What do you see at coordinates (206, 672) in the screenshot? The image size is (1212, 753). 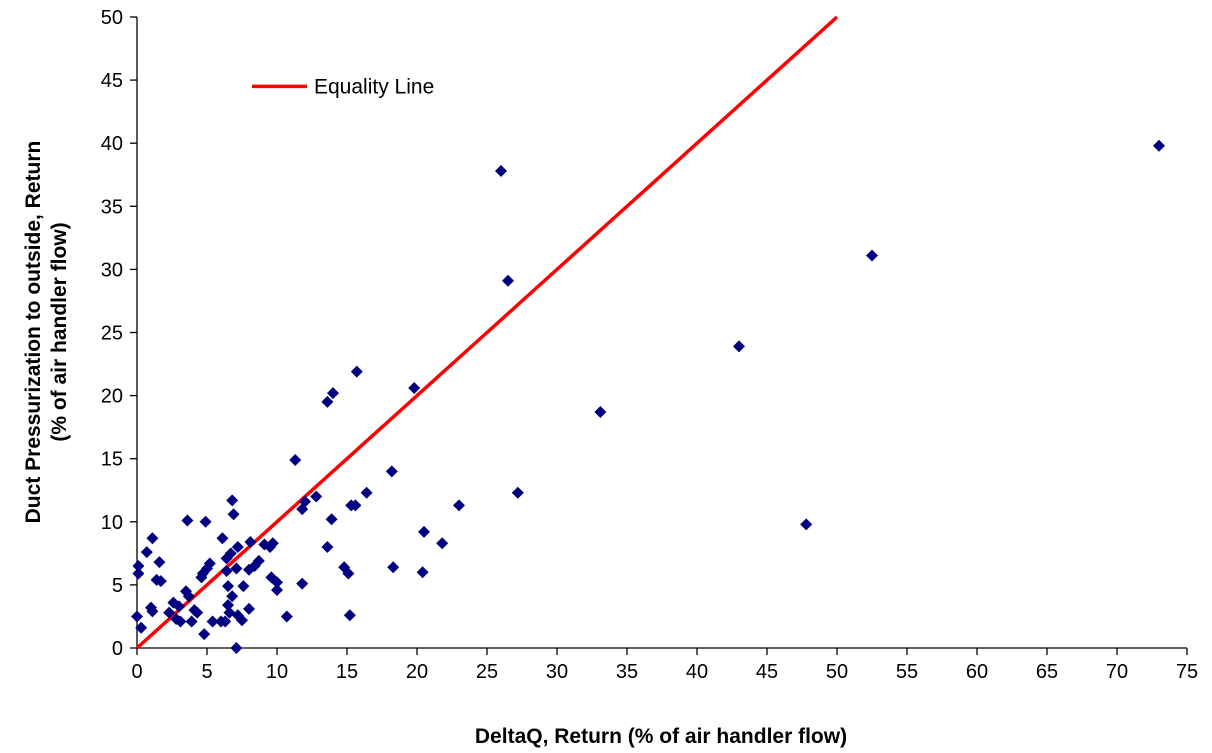 I see `x-tick-label: 5` at bounding box center [206, 672].